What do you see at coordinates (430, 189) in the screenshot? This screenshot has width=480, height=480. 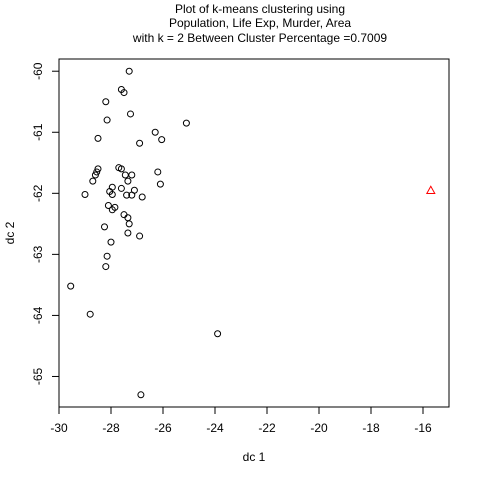 I see `data-point-triangle` at bounding box center [430, 189].